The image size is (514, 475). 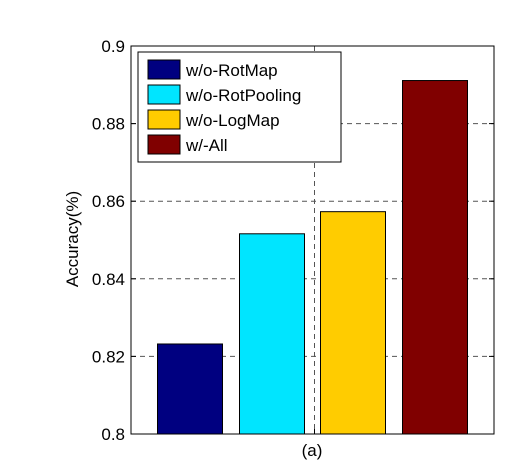 I want to click on y-tick-label-6: 0.9, so click(x=113, y=46).